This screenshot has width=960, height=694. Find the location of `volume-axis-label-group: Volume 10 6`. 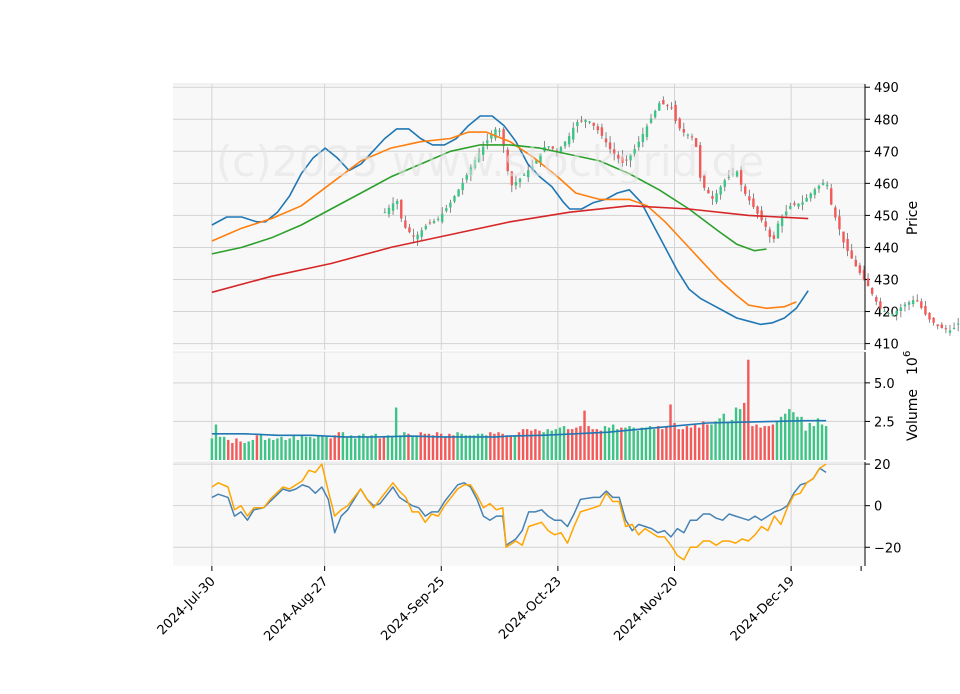

volume-axis-label-group: Volume 10 6 is located at coordinates (911, 396).